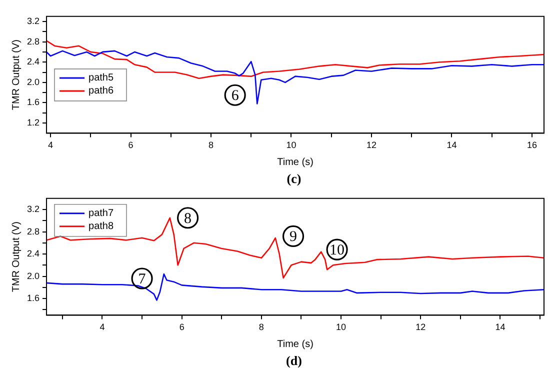 Image resolution: width=550 pixels, height=380 pixels. I want to click on text: (d), so click(294, 361).